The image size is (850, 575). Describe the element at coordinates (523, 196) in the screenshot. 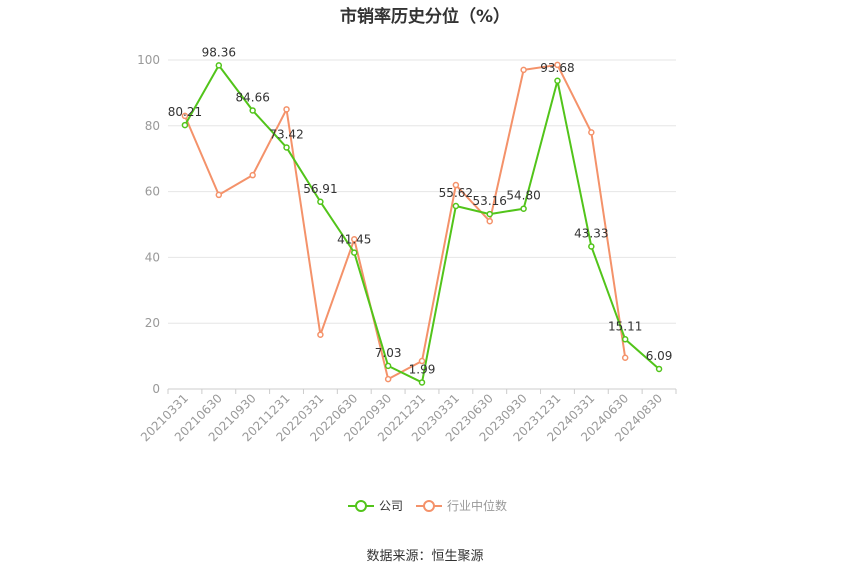

I see `data-label: 54.80` at that location.